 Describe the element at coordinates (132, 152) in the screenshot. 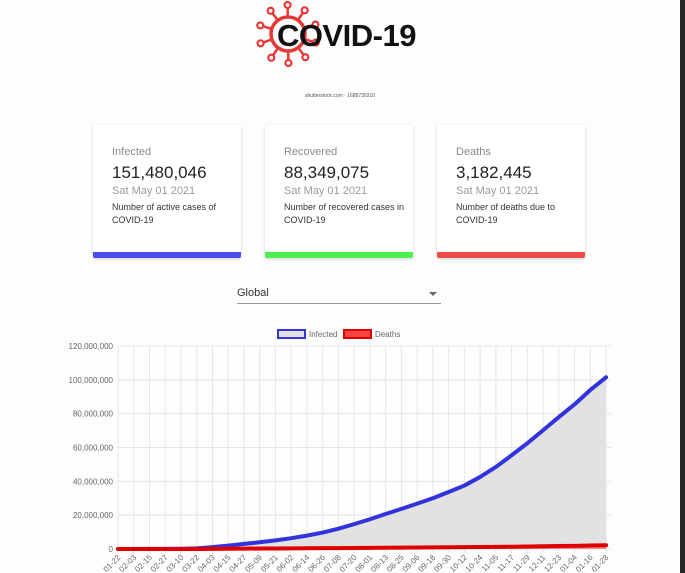

I see `card-title: Infected` at that location.